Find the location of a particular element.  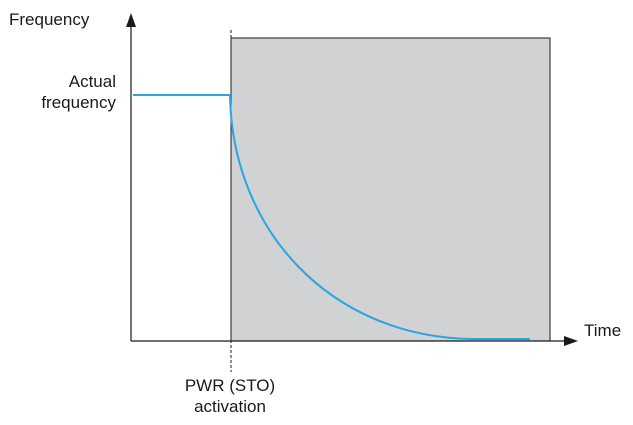

sto-activation-label-line2: activation is located at coordinates (230, 406).